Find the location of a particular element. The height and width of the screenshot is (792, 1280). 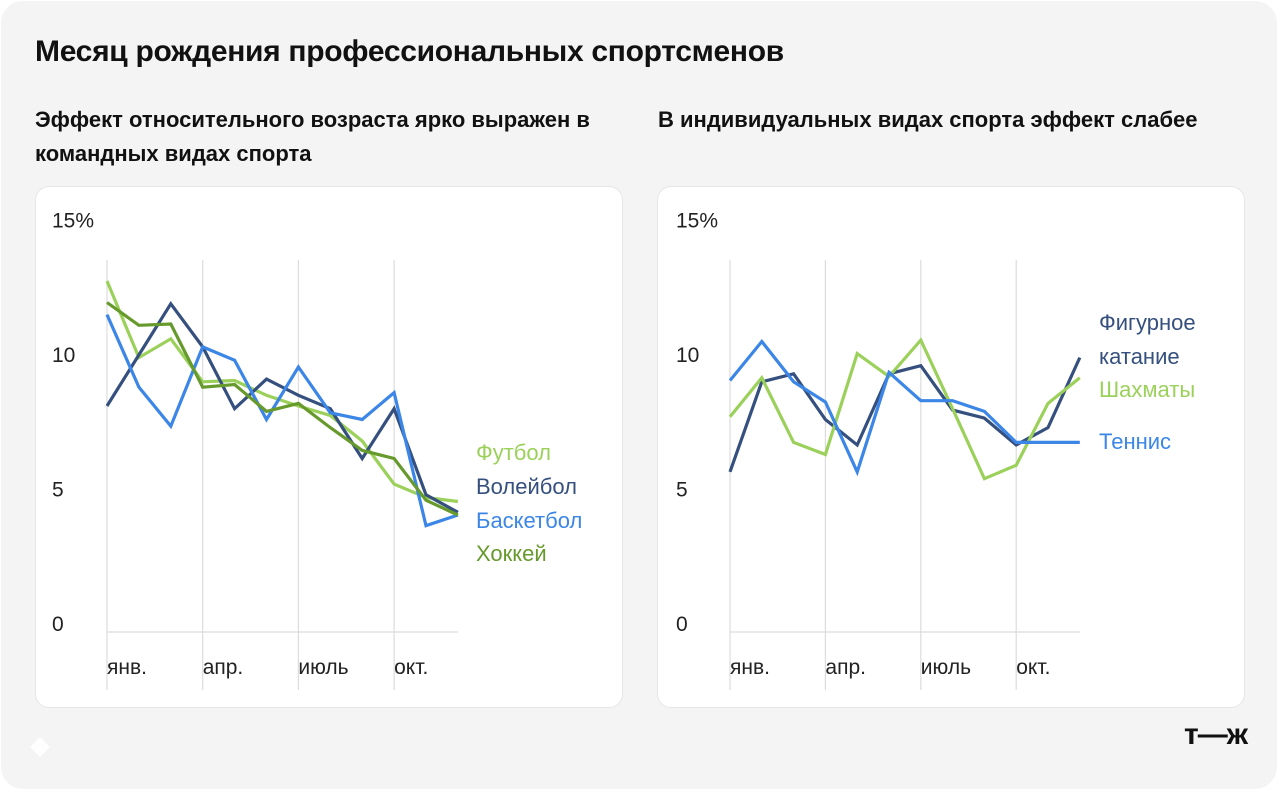

legend-label: Теннис is located at coordinates (1135, 441).